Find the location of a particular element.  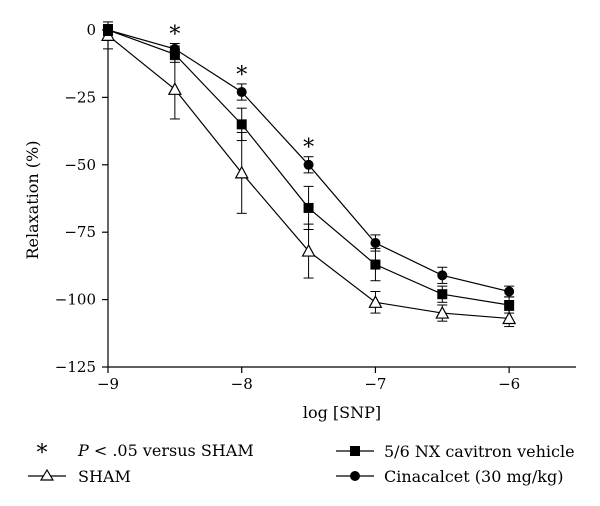

y-tick-label: −25 is located at coordinates (80, 97).